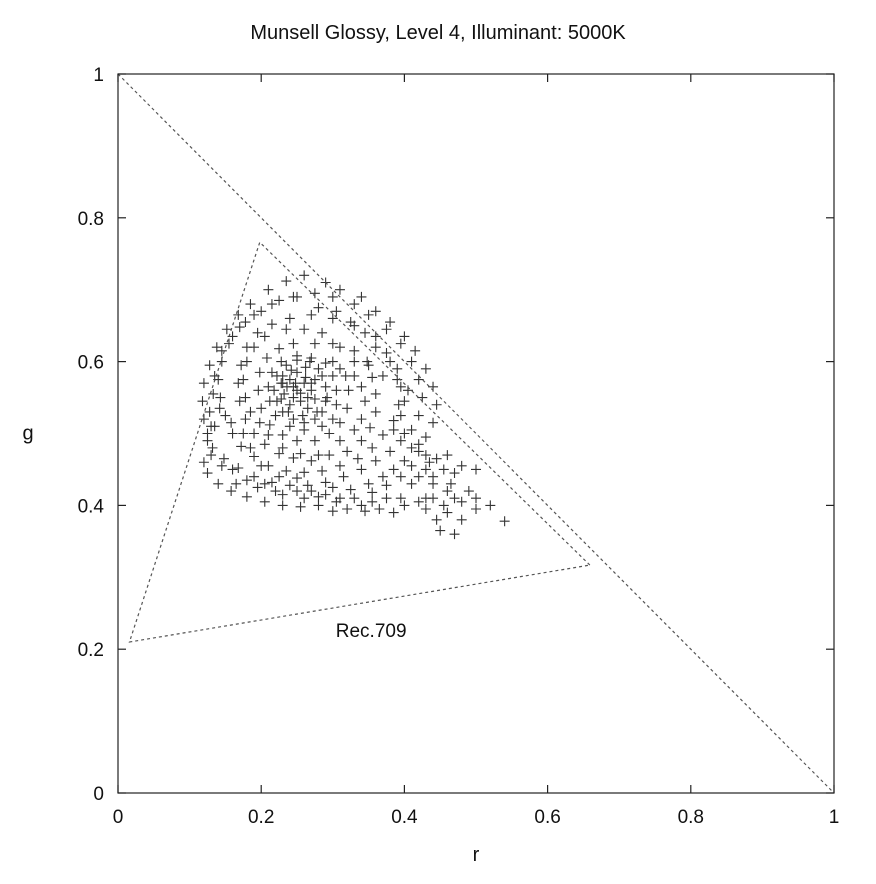  I want to click on y-tick-label: 0, so click(98, 794).